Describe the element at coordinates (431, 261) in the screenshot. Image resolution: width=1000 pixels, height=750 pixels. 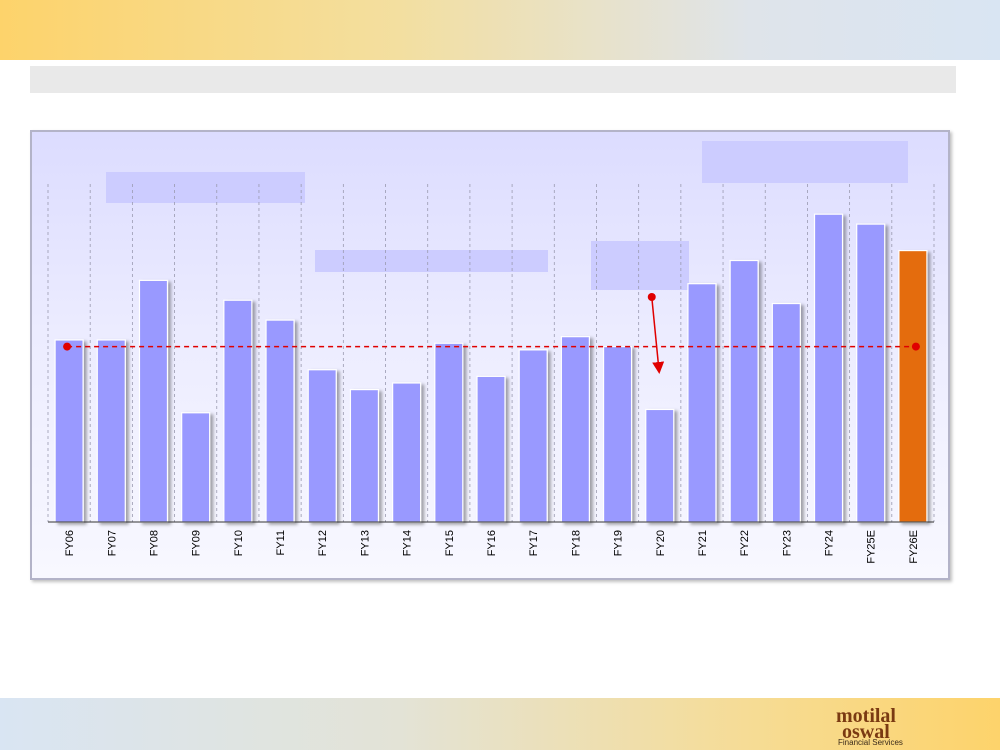
I see `callout-box-middle` at that location.